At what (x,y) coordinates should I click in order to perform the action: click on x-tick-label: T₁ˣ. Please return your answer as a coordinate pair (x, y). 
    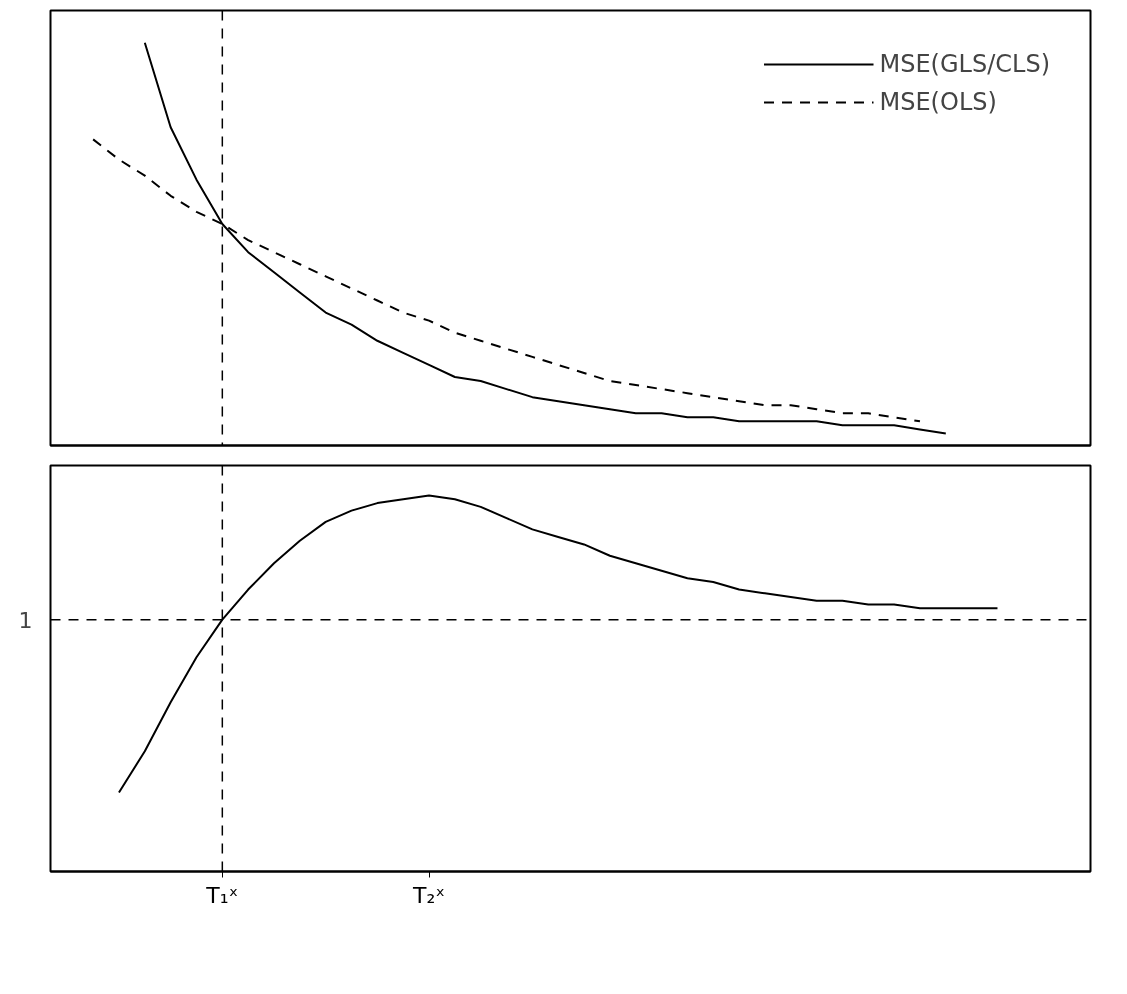
    Looking at the image, I should click on (222, 895).